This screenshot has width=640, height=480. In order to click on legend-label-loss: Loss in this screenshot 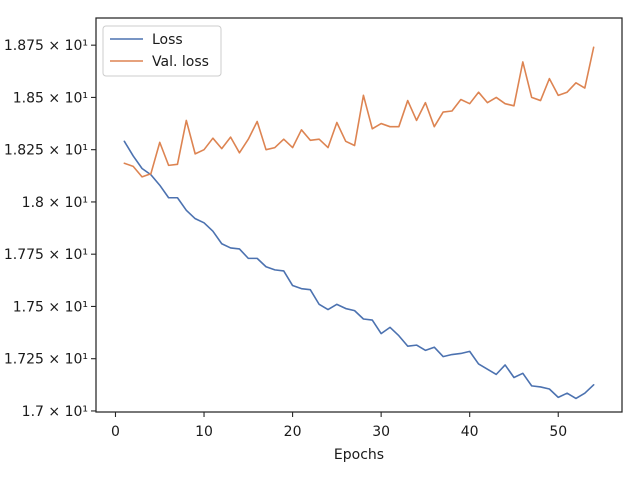, I will do `click(167, 40)`.